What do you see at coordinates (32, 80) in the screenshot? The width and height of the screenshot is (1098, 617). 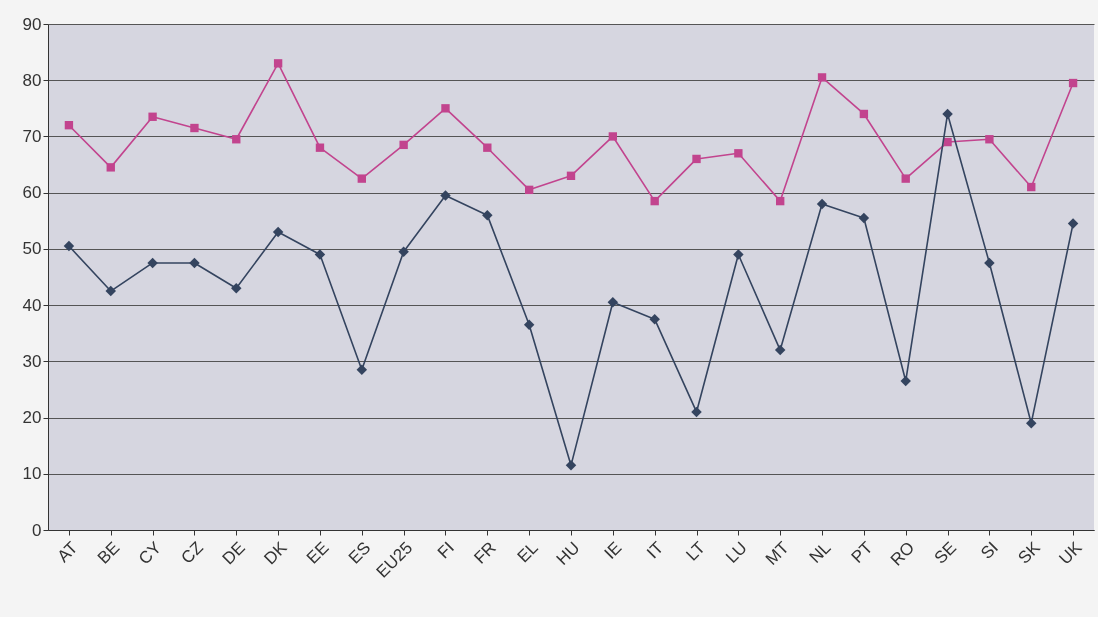 I see `y-tick-label: 80` at bounding box center [32, 80].